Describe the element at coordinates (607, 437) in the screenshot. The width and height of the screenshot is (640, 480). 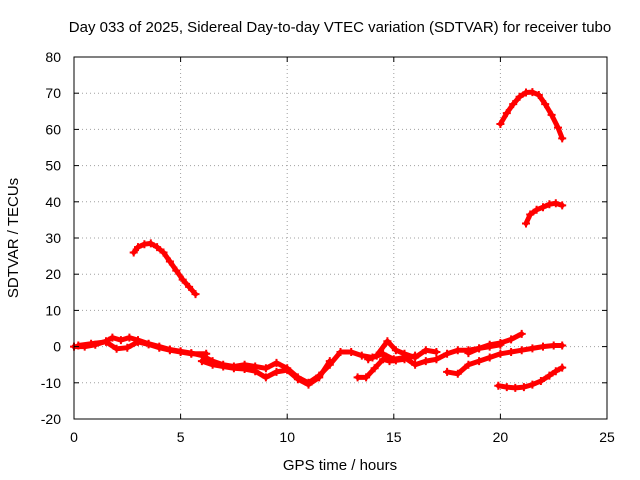
I see `x-tick-label: 25` at that location.